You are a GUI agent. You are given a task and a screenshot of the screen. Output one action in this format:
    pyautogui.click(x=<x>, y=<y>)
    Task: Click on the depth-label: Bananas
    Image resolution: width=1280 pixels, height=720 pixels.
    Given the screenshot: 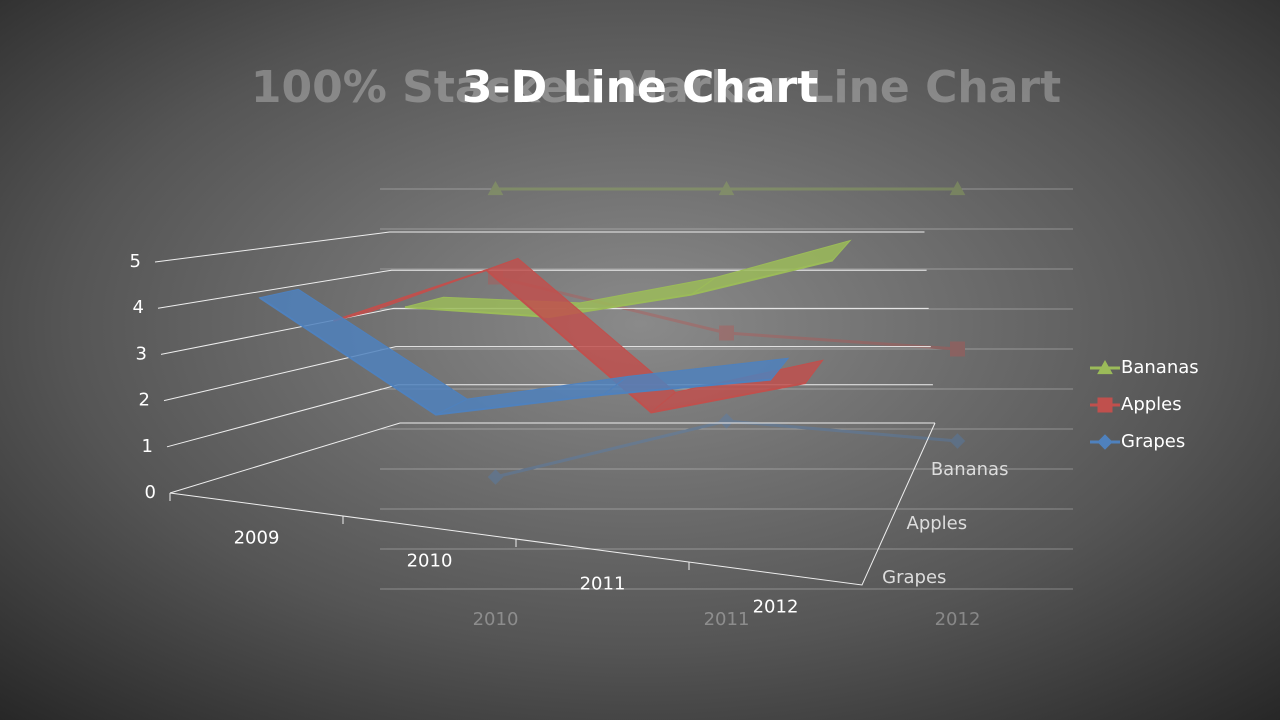 What is the action you would take?
    pyautogui.click(x=970, y=469)
    